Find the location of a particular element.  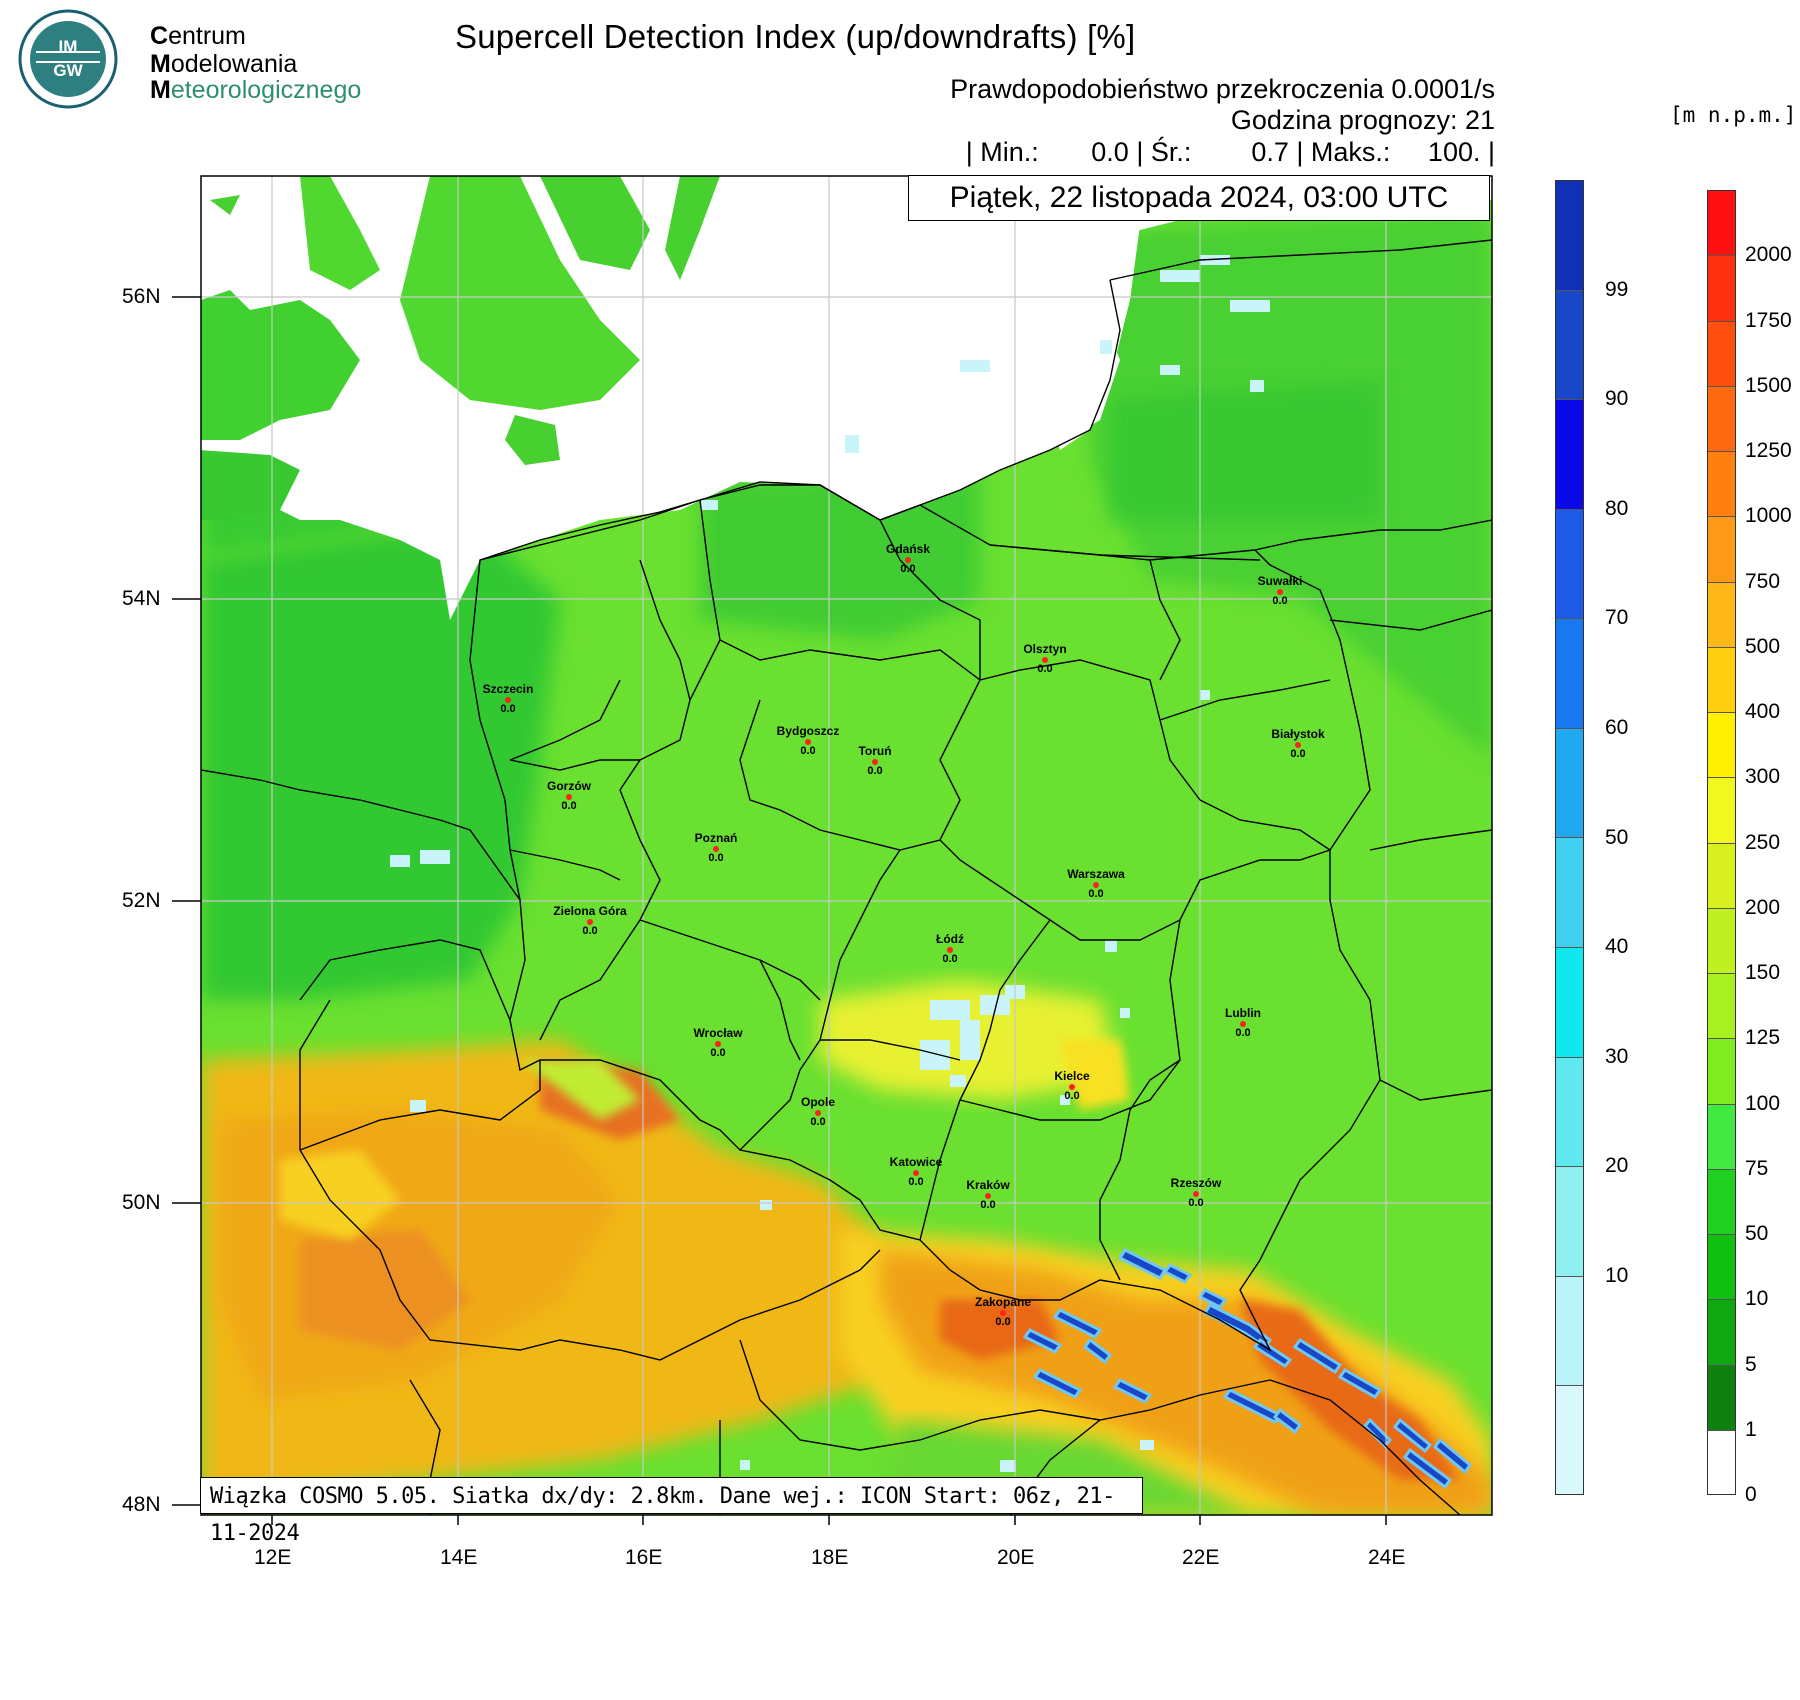

terrain-colorbar-label: 750 is located at coordinates (1763, 581).